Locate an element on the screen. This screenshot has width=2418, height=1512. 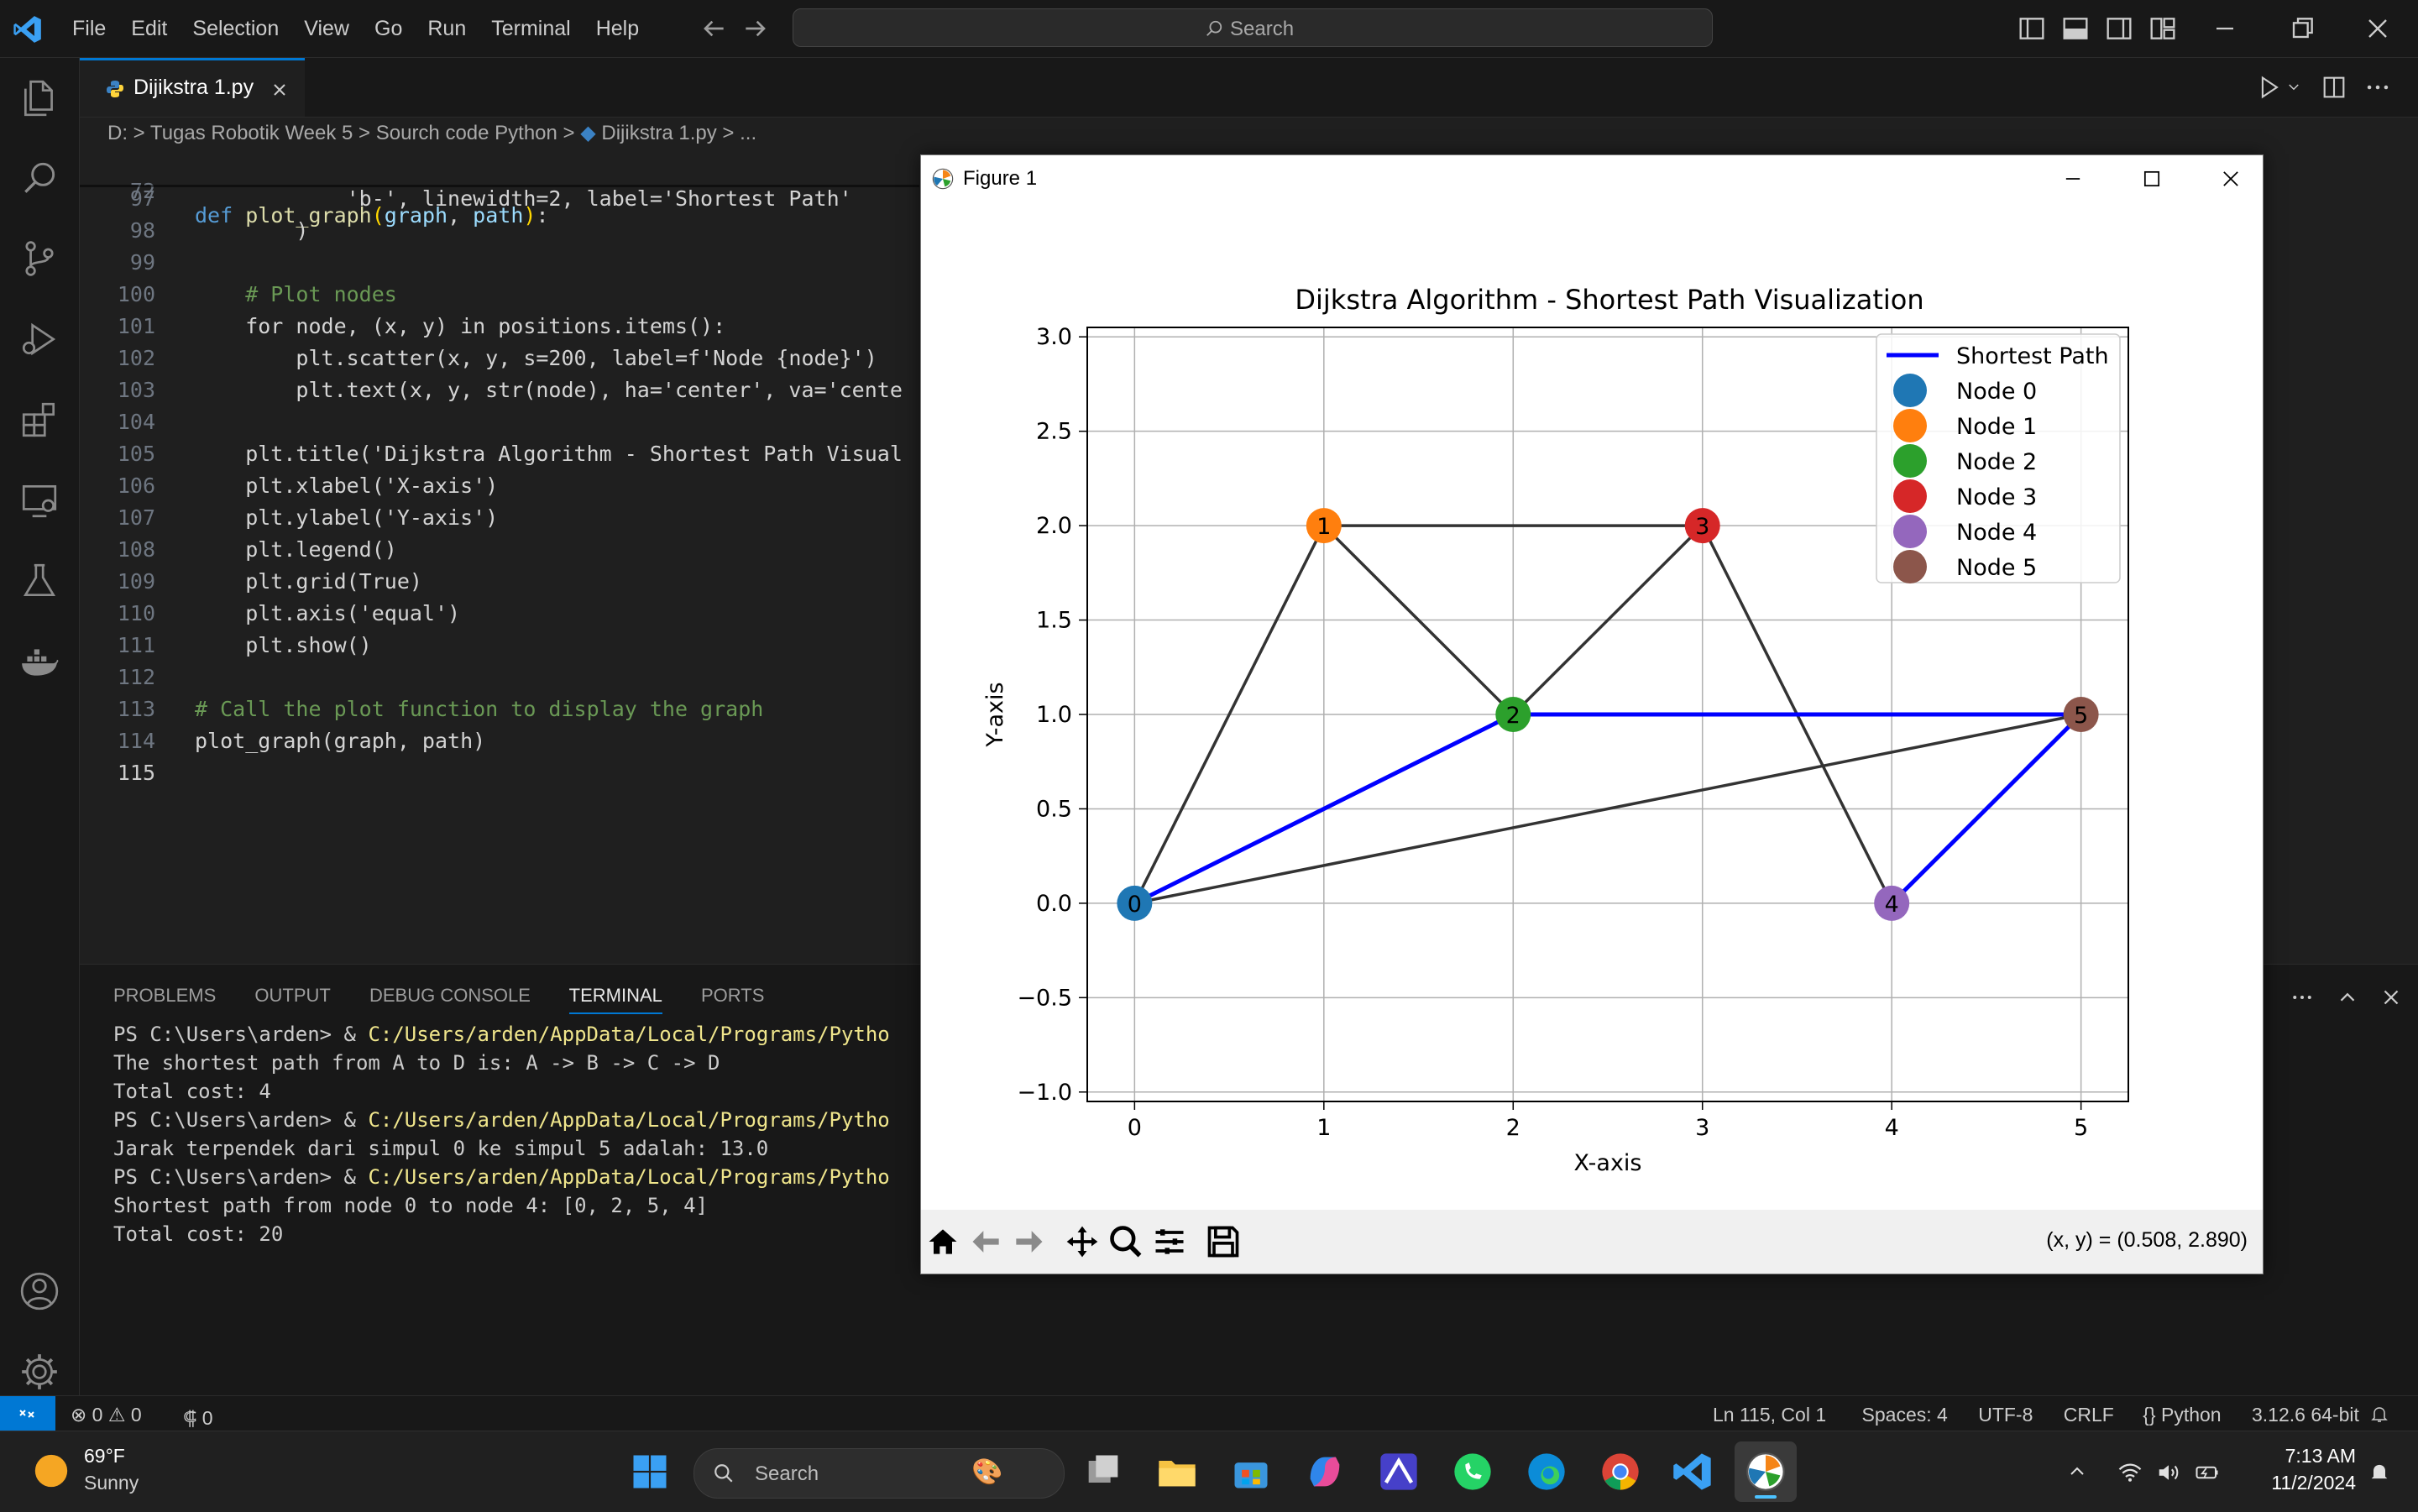
vscode-taskbar-icon is located at coordinates (1692, 1472).